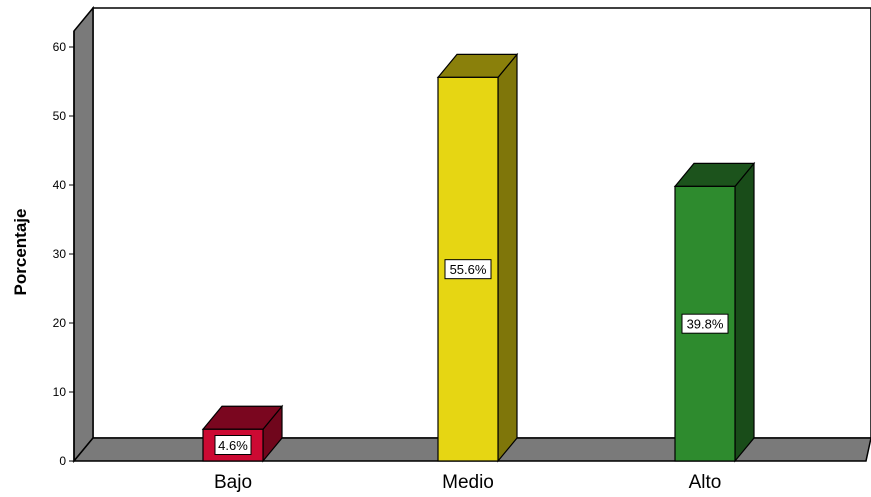 Image resolution: width=871 pixels, height=497 pixels. What do you see at coordinates (20, 252) in the screenshot?
I see `y-axis-title: Porcentaje` at bounding box center [20, 252].